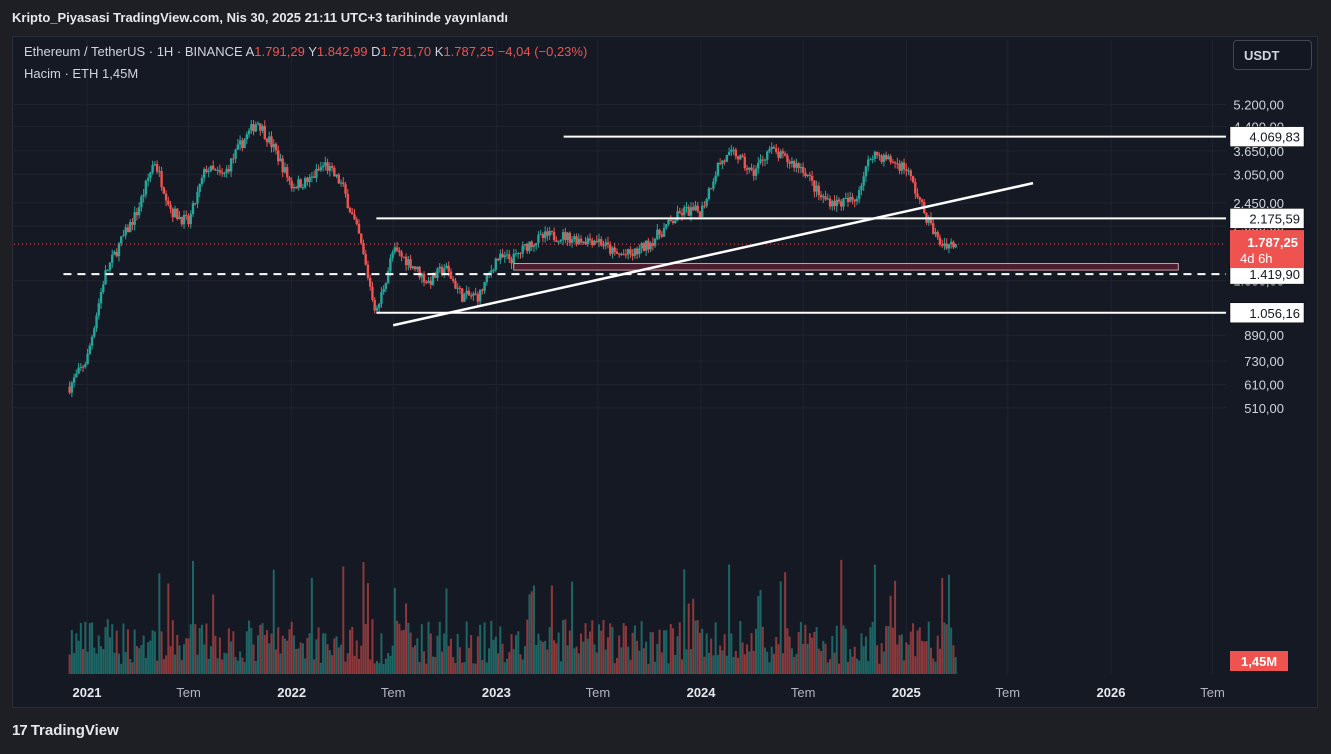 The image size is (1331, 754). Describe the element at coordinates (439, 51) in the screenshot. I see `close-label: K` at that location.